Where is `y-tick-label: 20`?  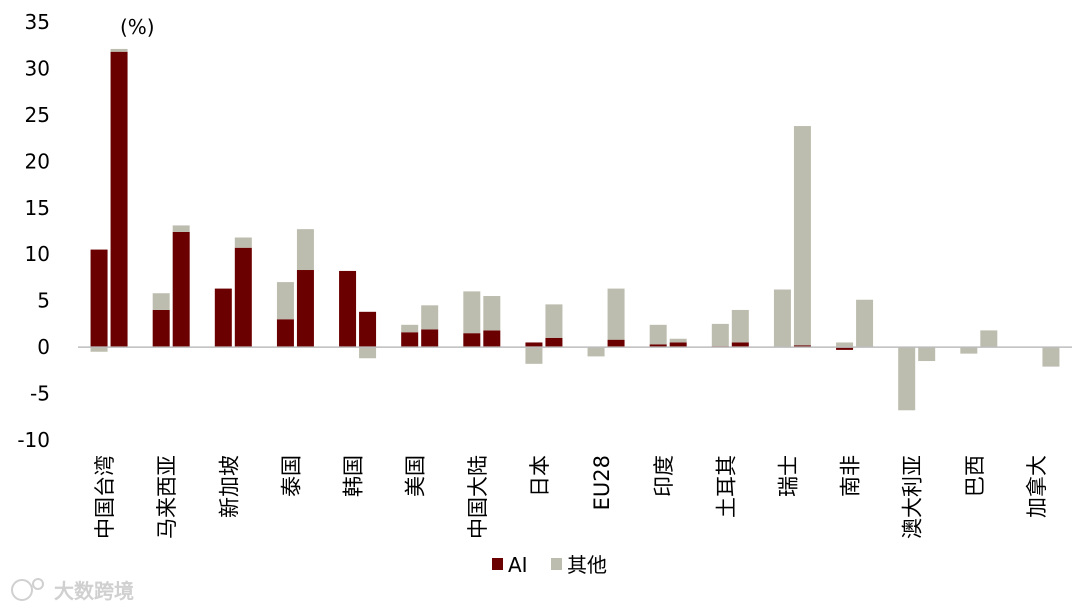 y-tick-label: 20 is located at coordinates (37, 161).